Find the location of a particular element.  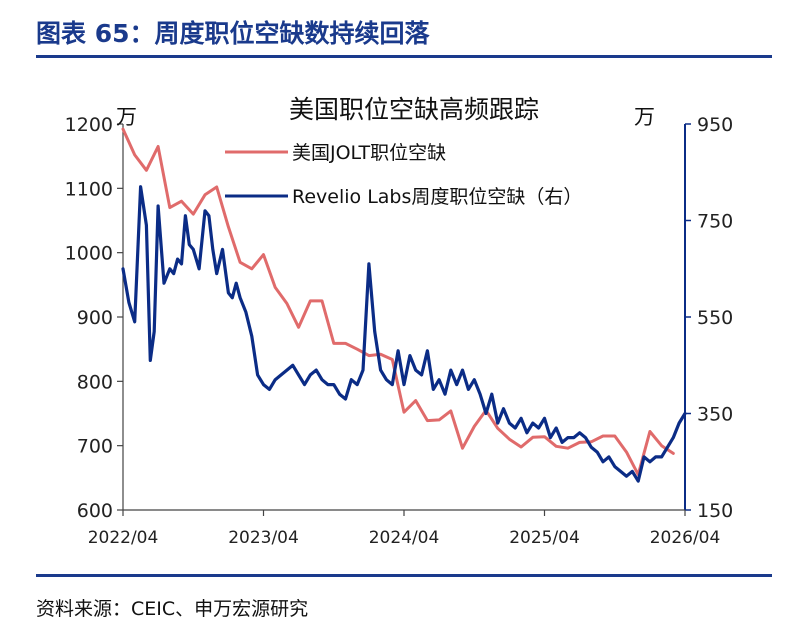

right-tick-label: 750 is located at coordinates (715, 222).